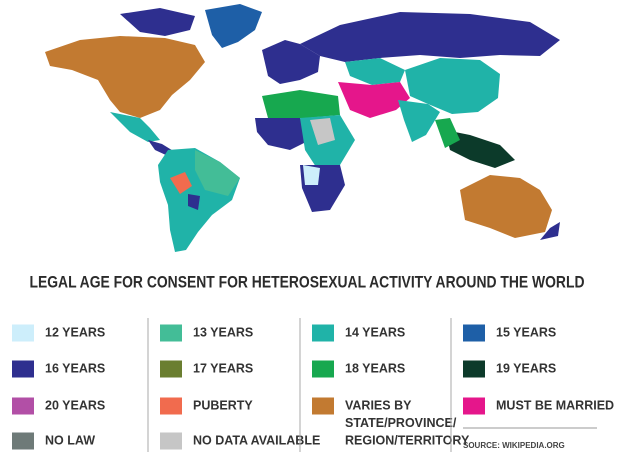 This screenshot has width=620, height=456. I want to click on india, so click(419, 121).